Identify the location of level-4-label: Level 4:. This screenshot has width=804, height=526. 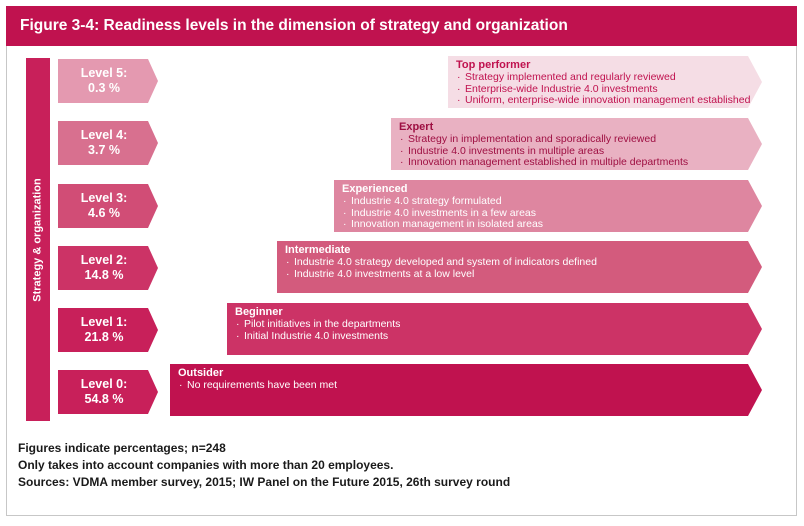
(104, 135).